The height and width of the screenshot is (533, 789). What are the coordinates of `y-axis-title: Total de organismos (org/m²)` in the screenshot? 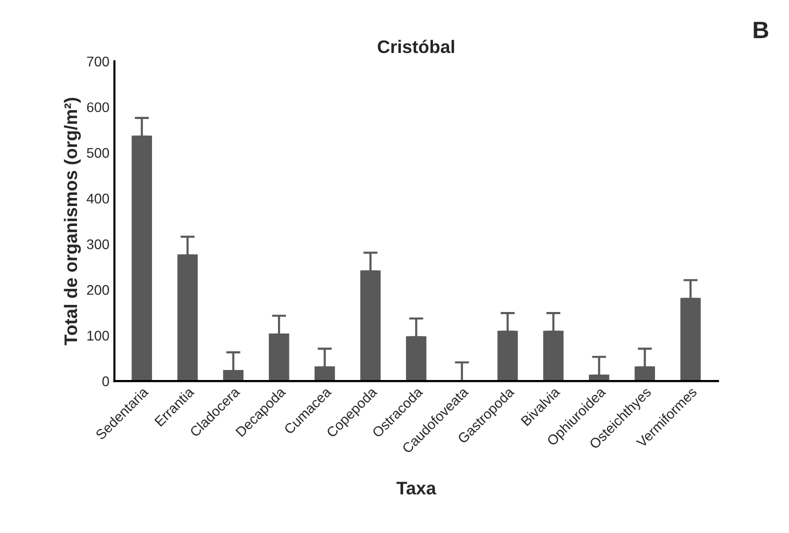 It's located at (72, 222).